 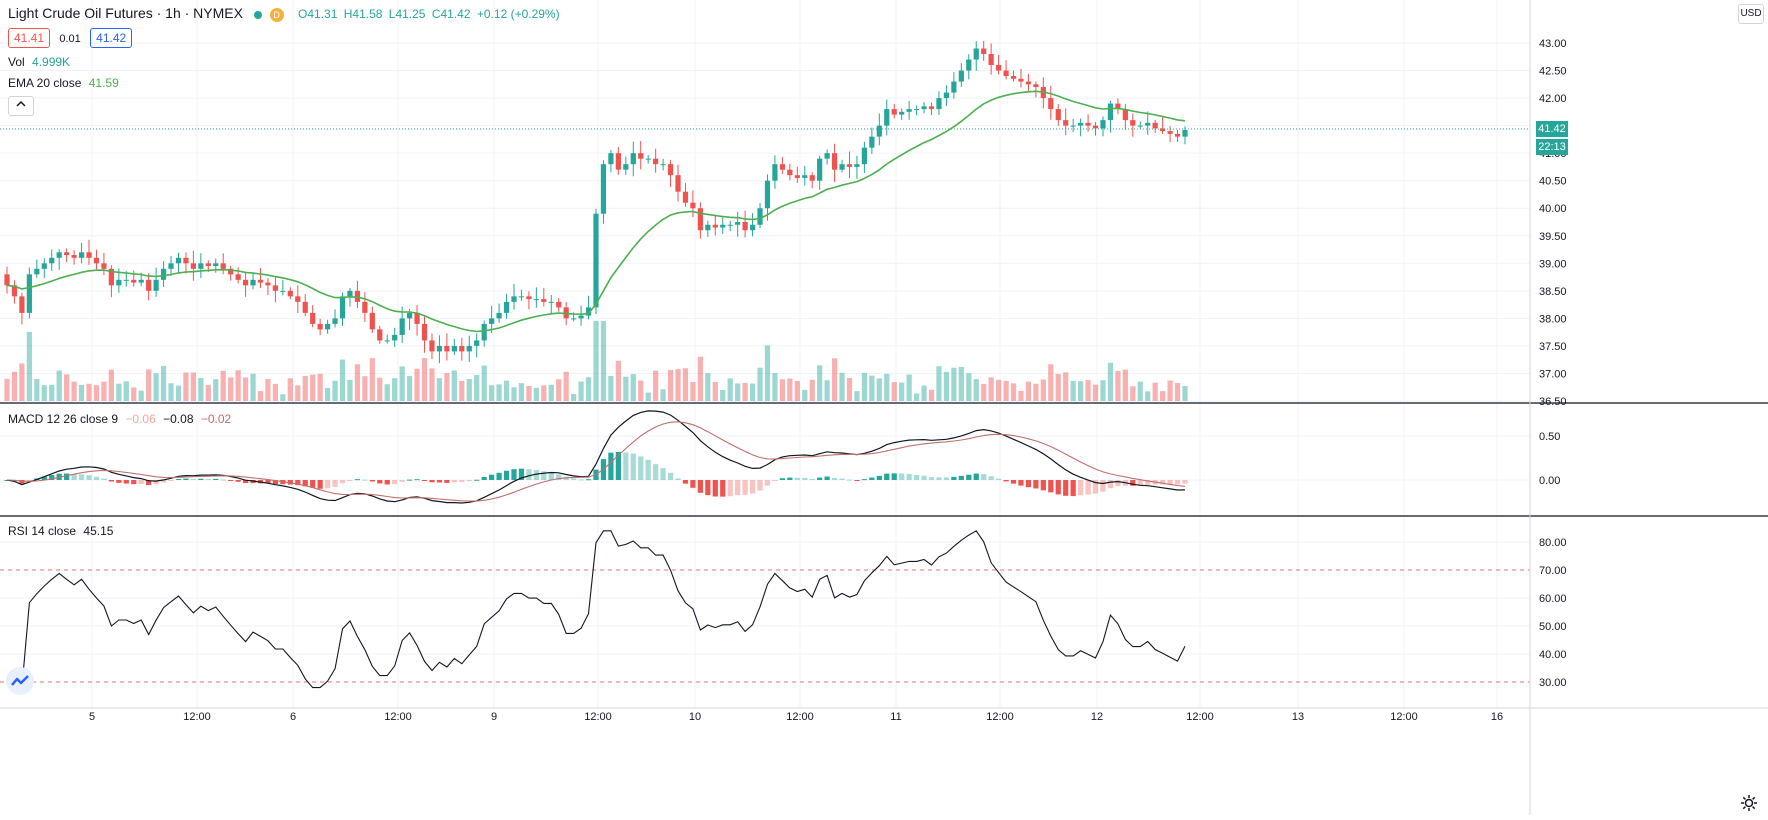 What do you see at coordinates (258, 14) in the screenshot?
I see `live-status-icon` at bounding box center [258, 14].